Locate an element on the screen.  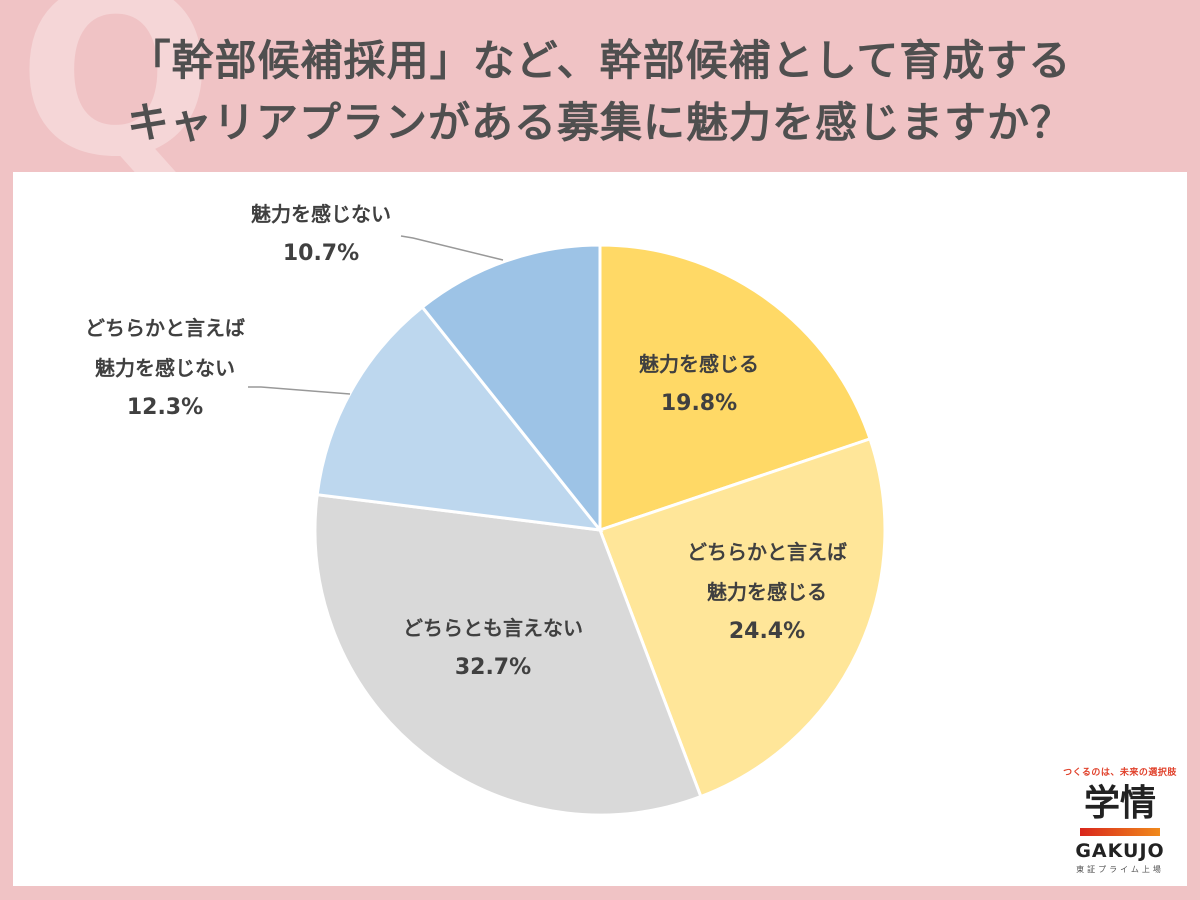
pie-slice-s0 is located at coordinates (735, 388).